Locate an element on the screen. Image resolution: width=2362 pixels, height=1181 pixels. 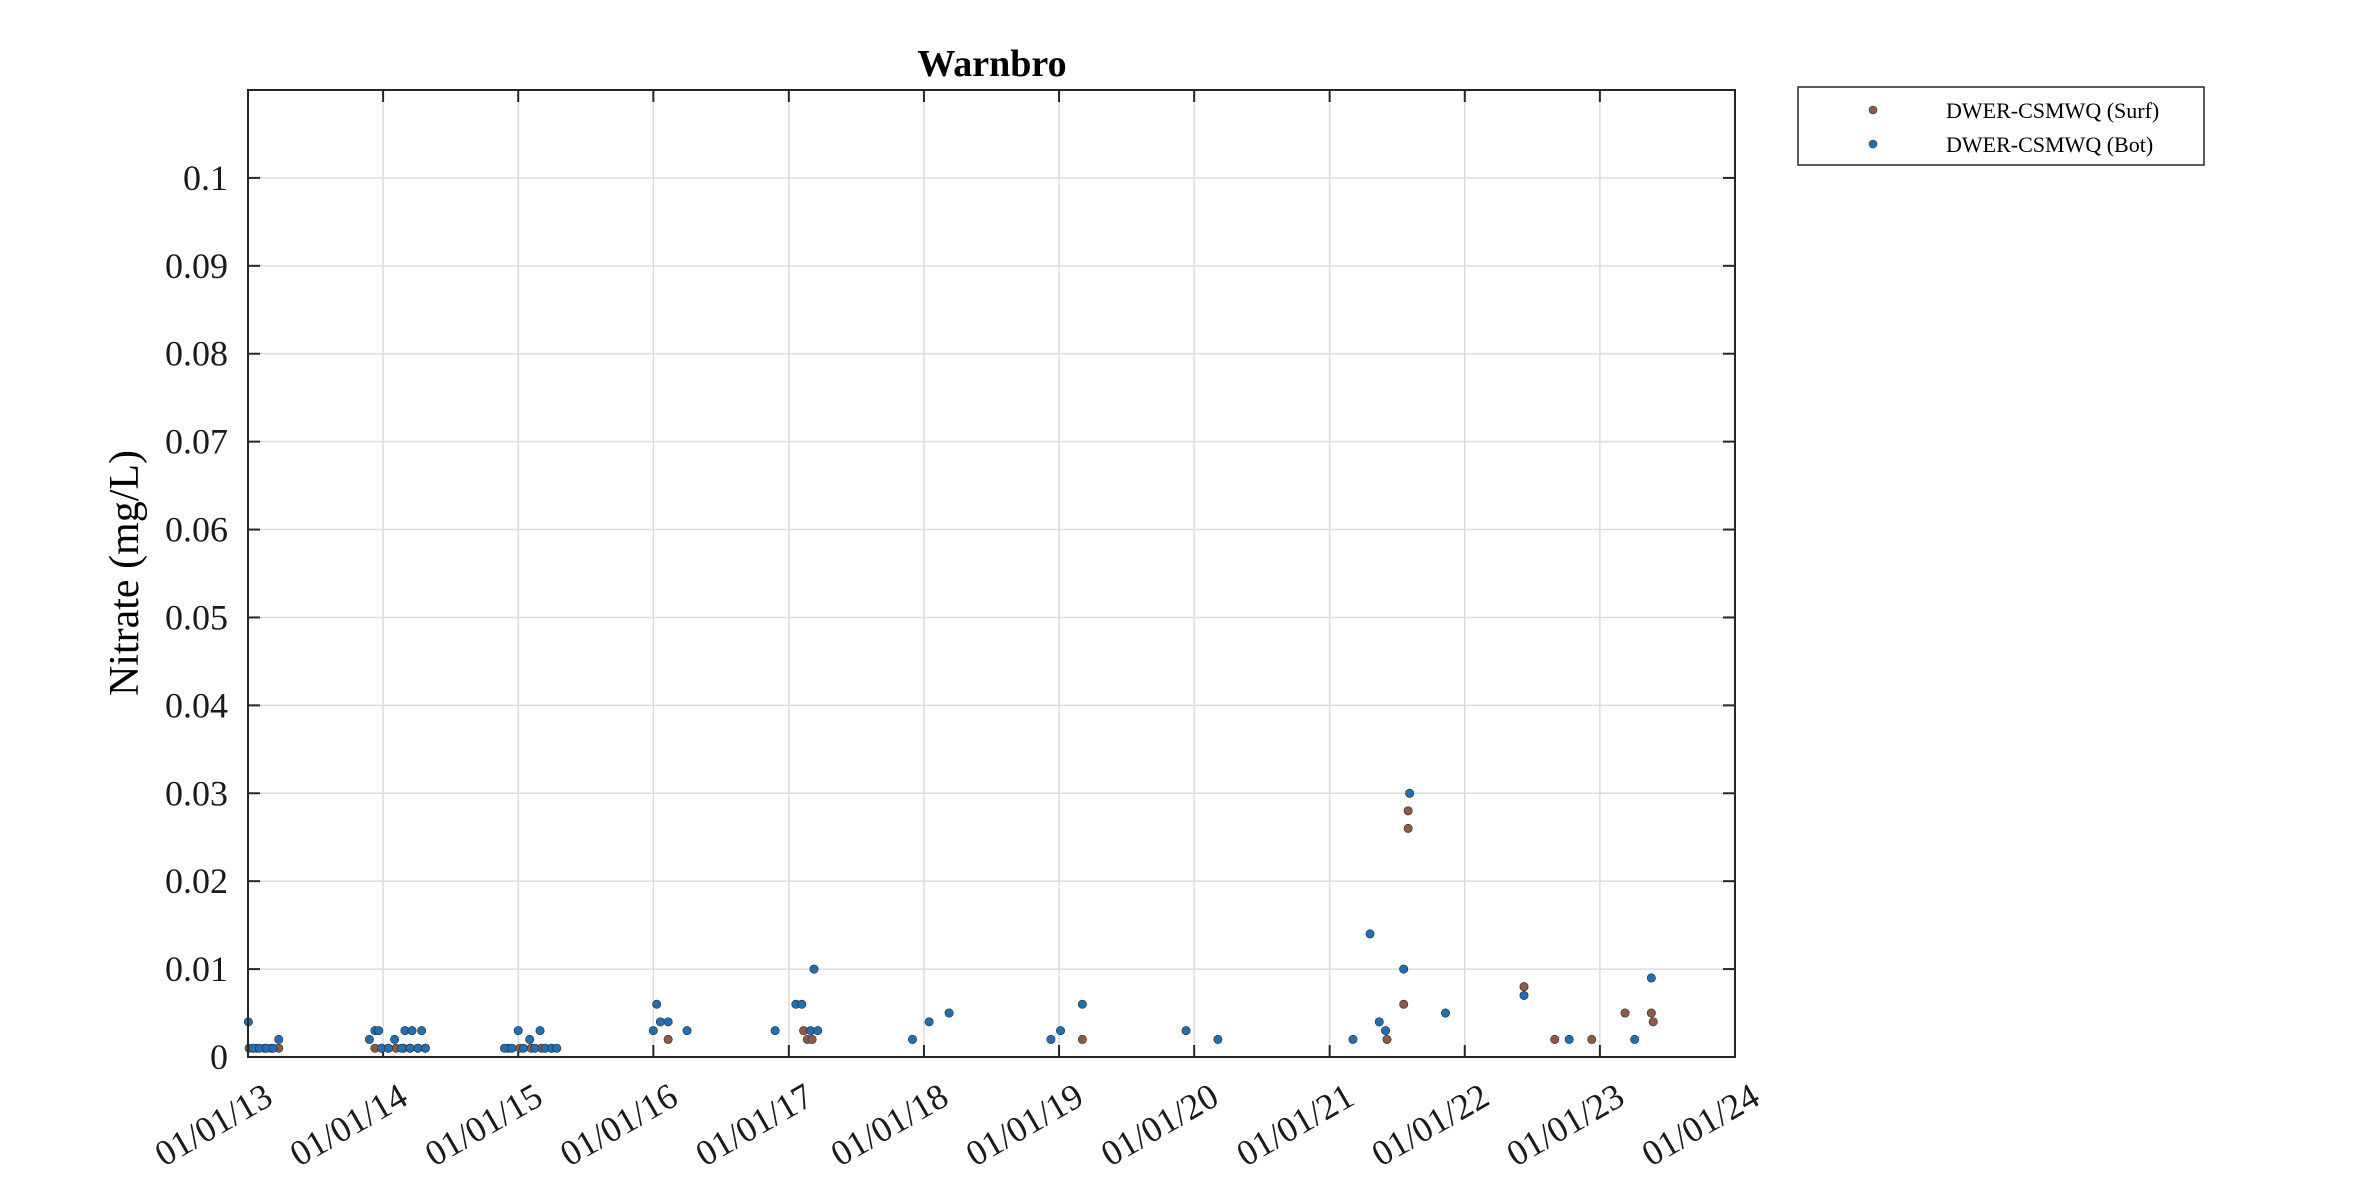
y-tick-label: 0 is located at coordinates (219, 1057).